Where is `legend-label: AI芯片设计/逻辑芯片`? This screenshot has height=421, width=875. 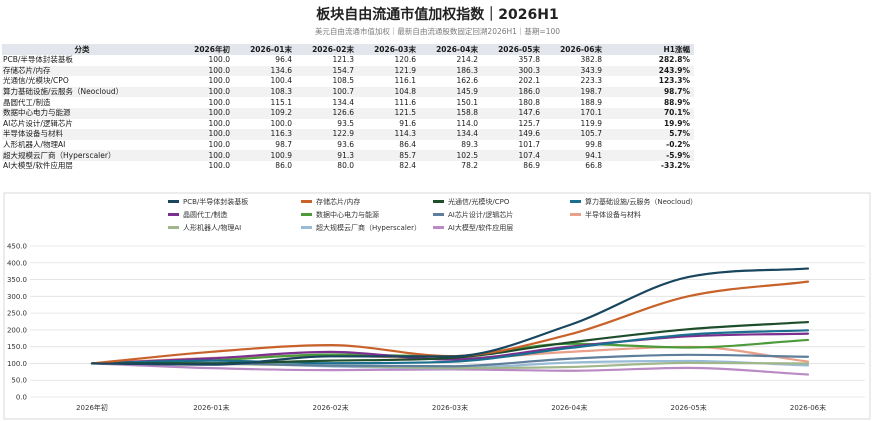
legend-label: AI芯片设计/逻辑芯片 is located at coordinates (480, 214).